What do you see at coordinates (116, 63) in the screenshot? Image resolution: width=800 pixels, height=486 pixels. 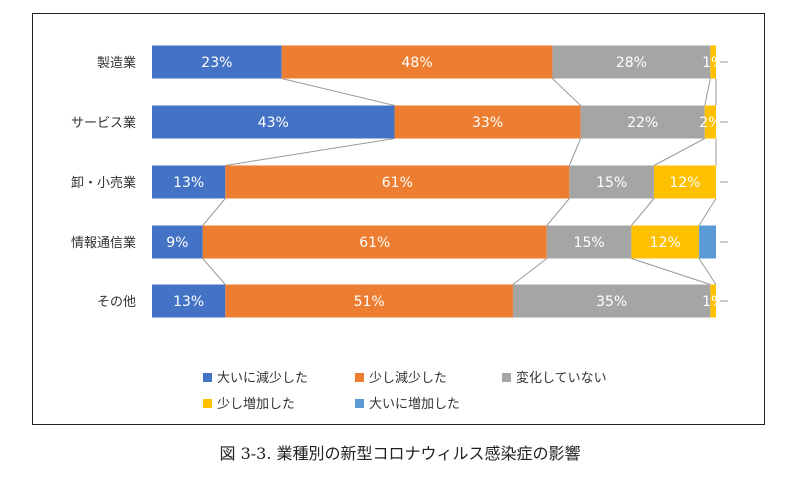 I see `category-label: 製造業` at bounding box center [116, 63].